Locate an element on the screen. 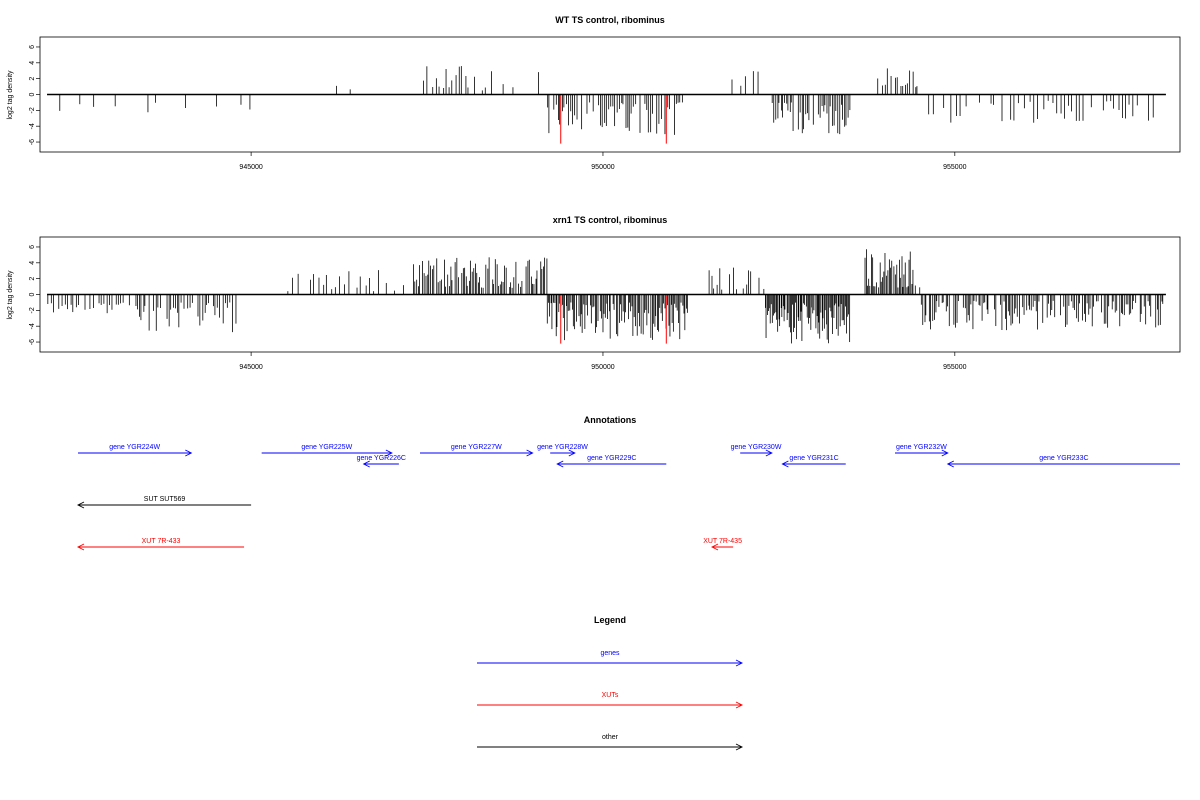 The image size is (1200, 800). panel-xrn1-bars is located at coordinates (606, 296).